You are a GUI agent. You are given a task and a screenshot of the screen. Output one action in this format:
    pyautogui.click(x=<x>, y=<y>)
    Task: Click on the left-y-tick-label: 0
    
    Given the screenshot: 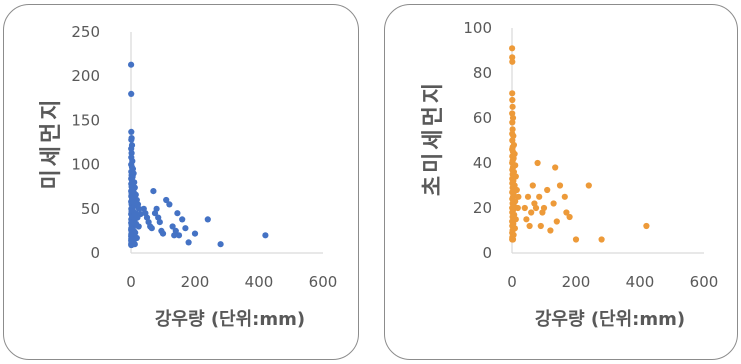 What is the action you would take?
    pyautogui.click(x=95, y=253)
    